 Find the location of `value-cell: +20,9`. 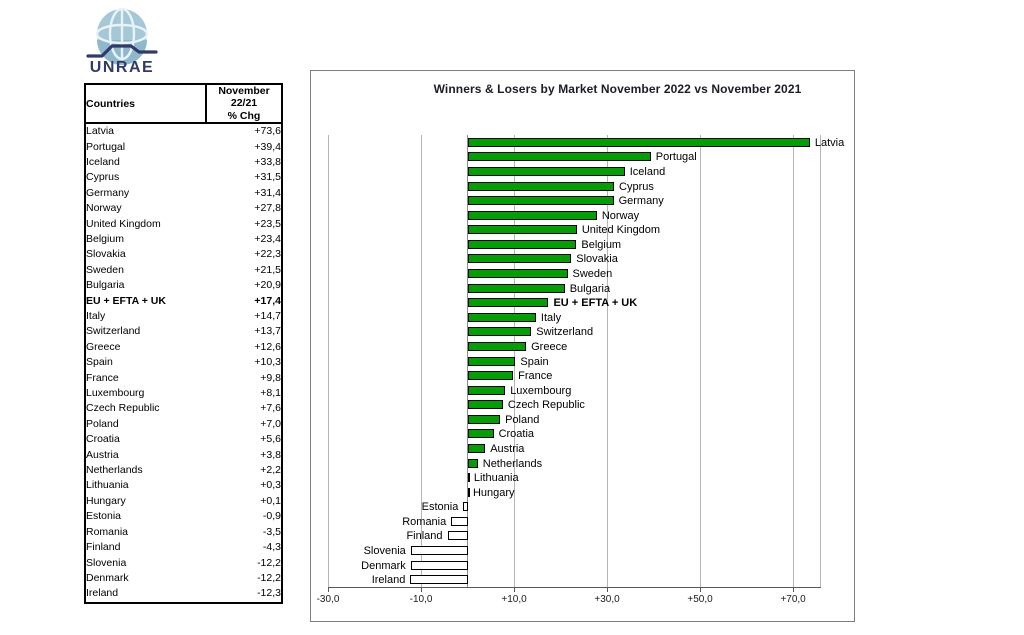

value-cell: +20,9 is located at coordinates (267, 285).